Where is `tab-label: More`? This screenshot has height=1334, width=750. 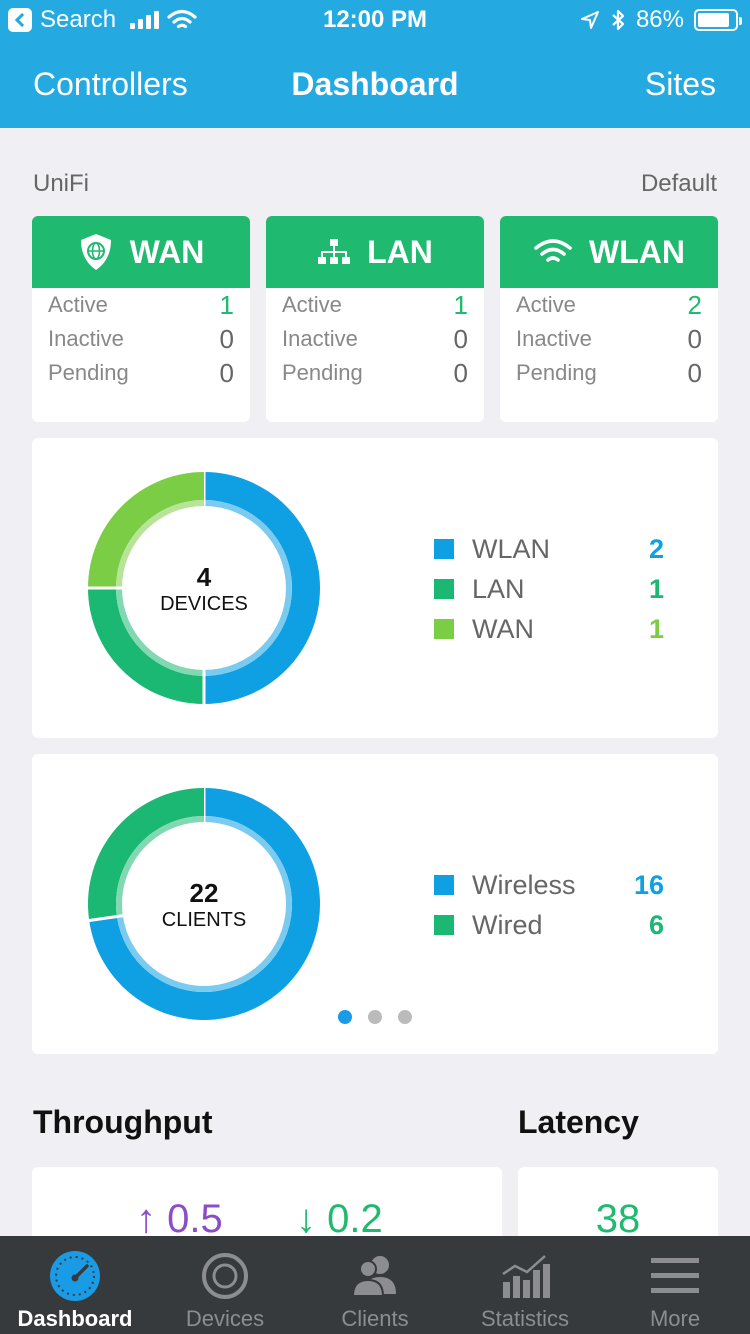 tab-label: More is located at coordinates (675, 1318).